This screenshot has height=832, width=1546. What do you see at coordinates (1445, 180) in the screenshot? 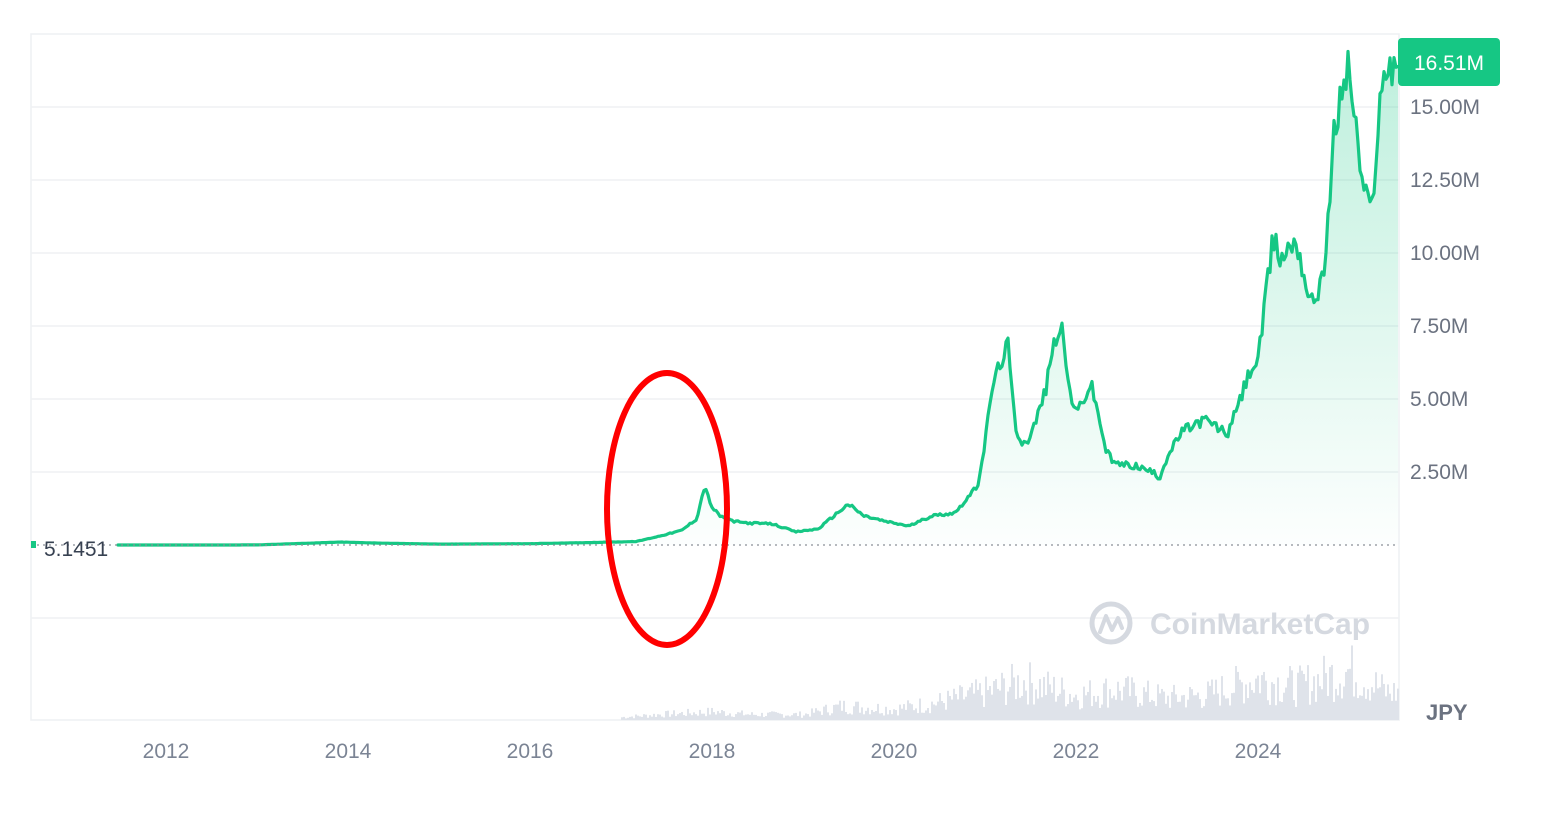
I see `y-tick-label: 12.50M` at bounding box center [1445, 180].